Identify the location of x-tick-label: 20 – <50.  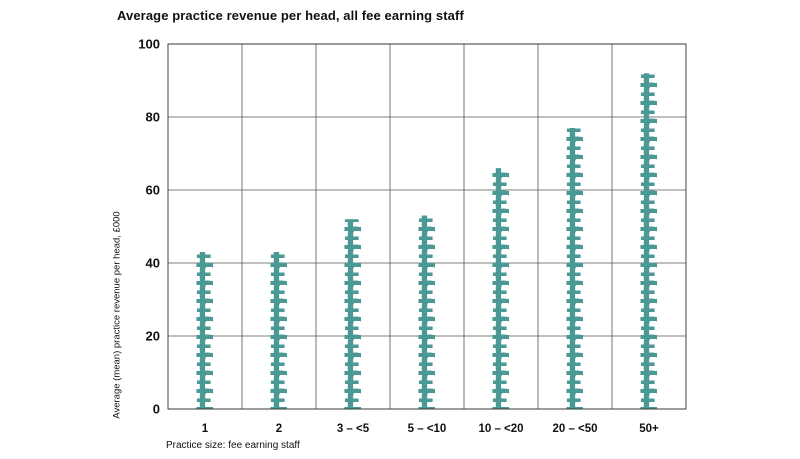
(574, 429).